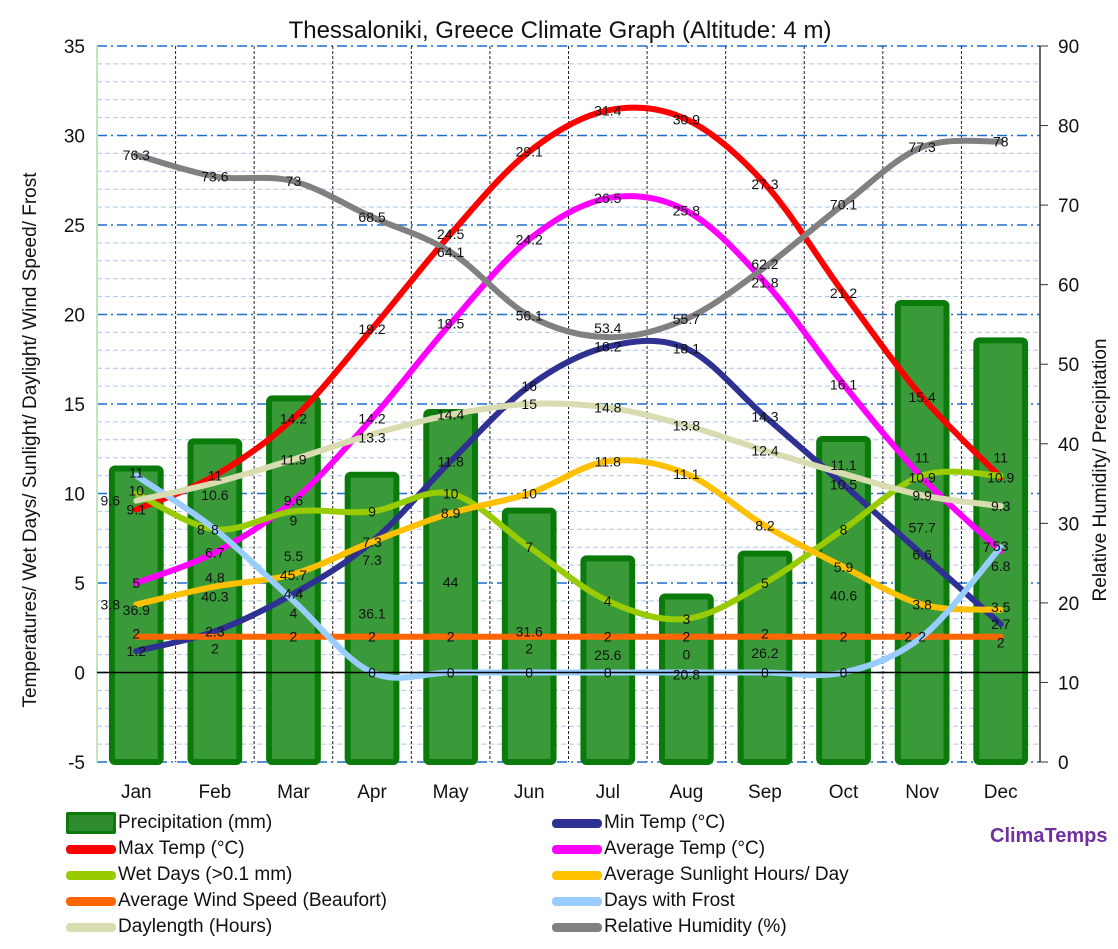 This screenshot has width=1118, height=949. I want to click on data-label: 20.8, so click(686, 674).